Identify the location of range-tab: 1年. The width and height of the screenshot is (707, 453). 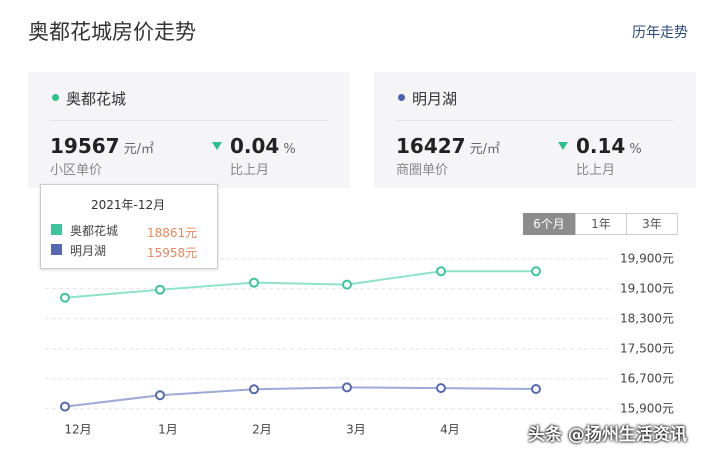
(601, 224).